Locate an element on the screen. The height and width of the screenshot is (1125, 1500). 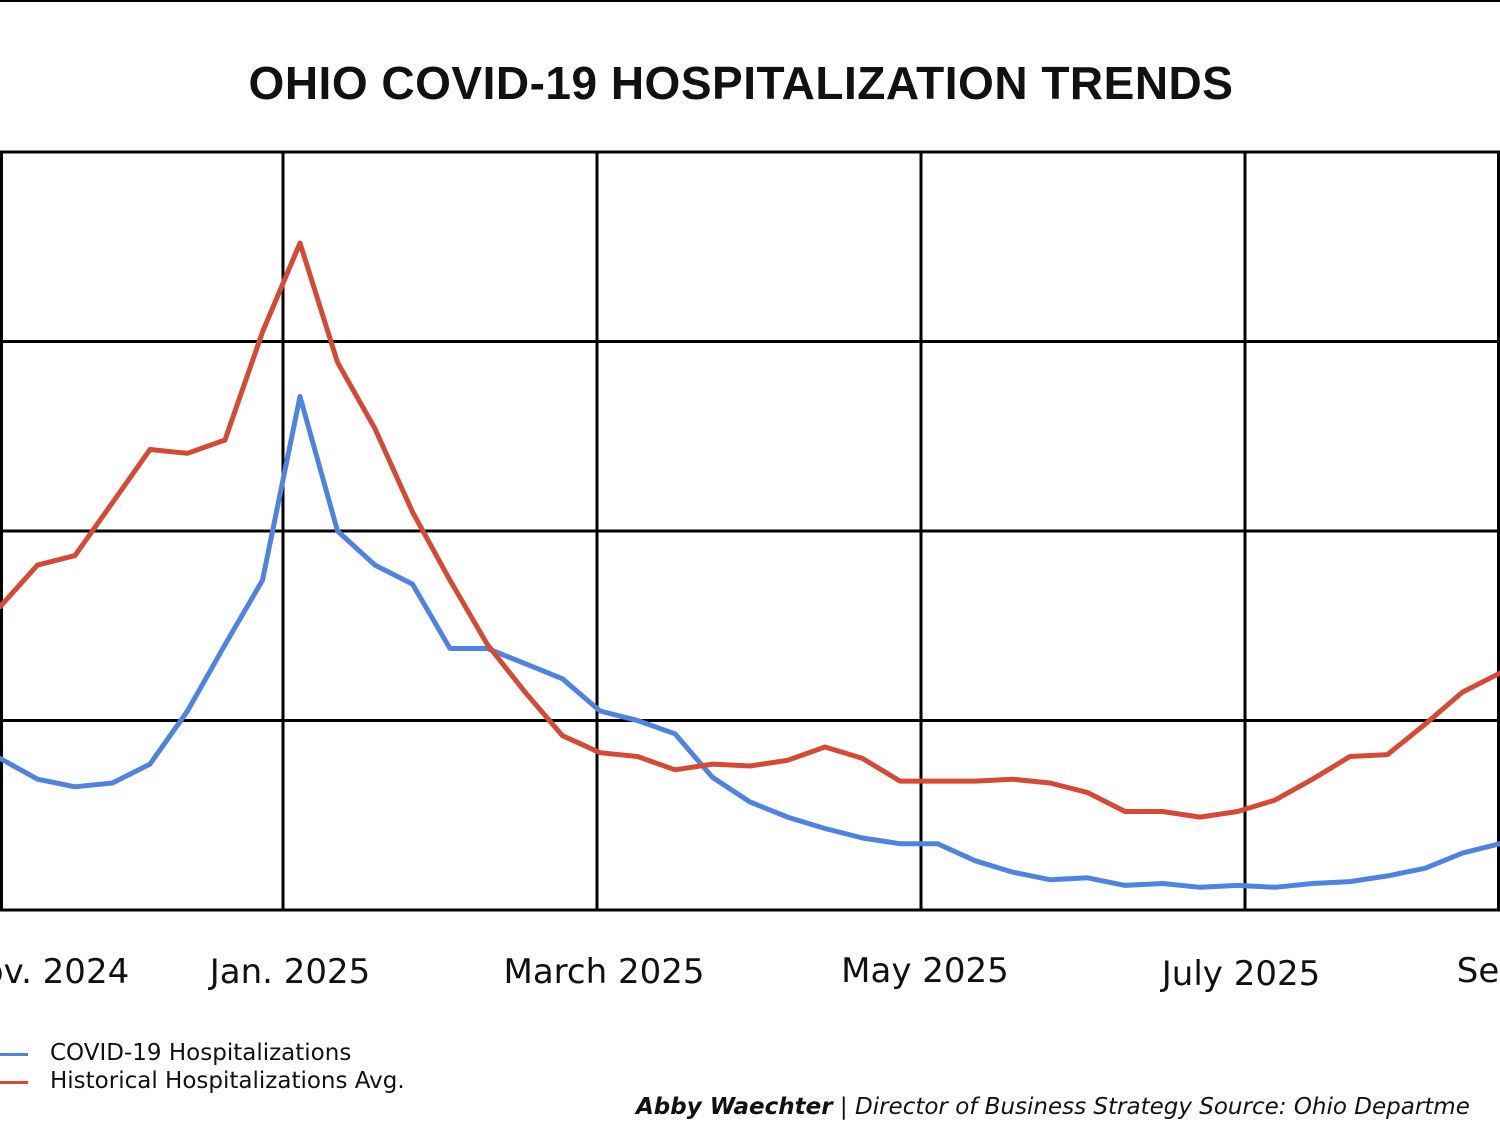
legend-swatch-historical is located at coordinates (14, 1082).